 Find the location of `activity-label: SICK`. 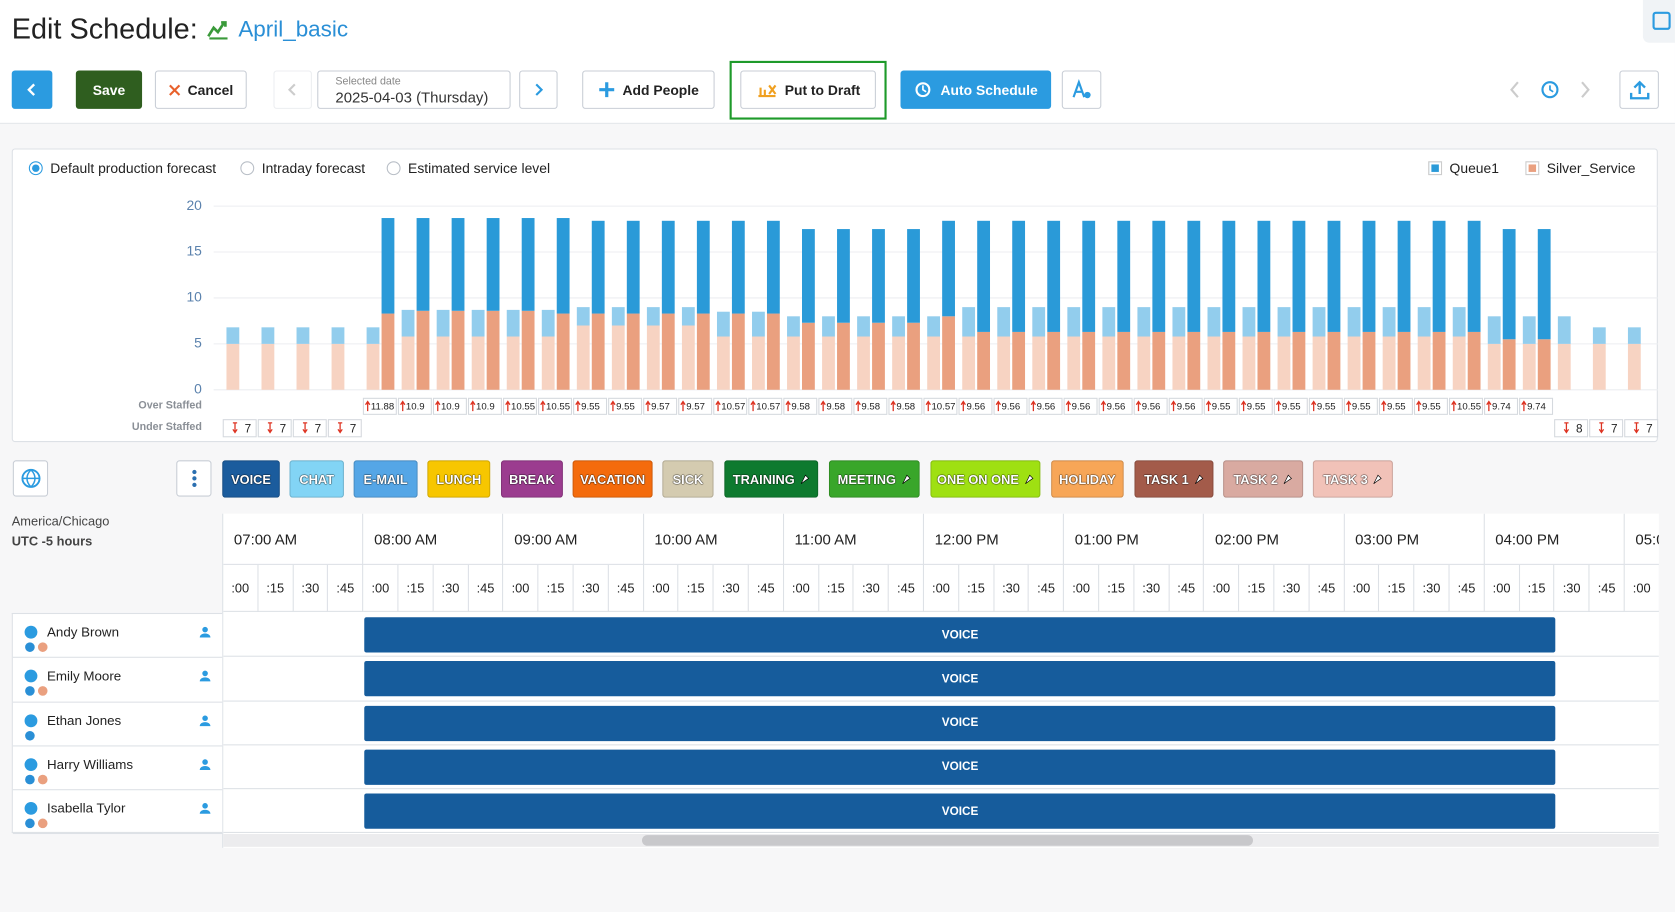

activity-label: SICK is located at coordinates (688, 478).